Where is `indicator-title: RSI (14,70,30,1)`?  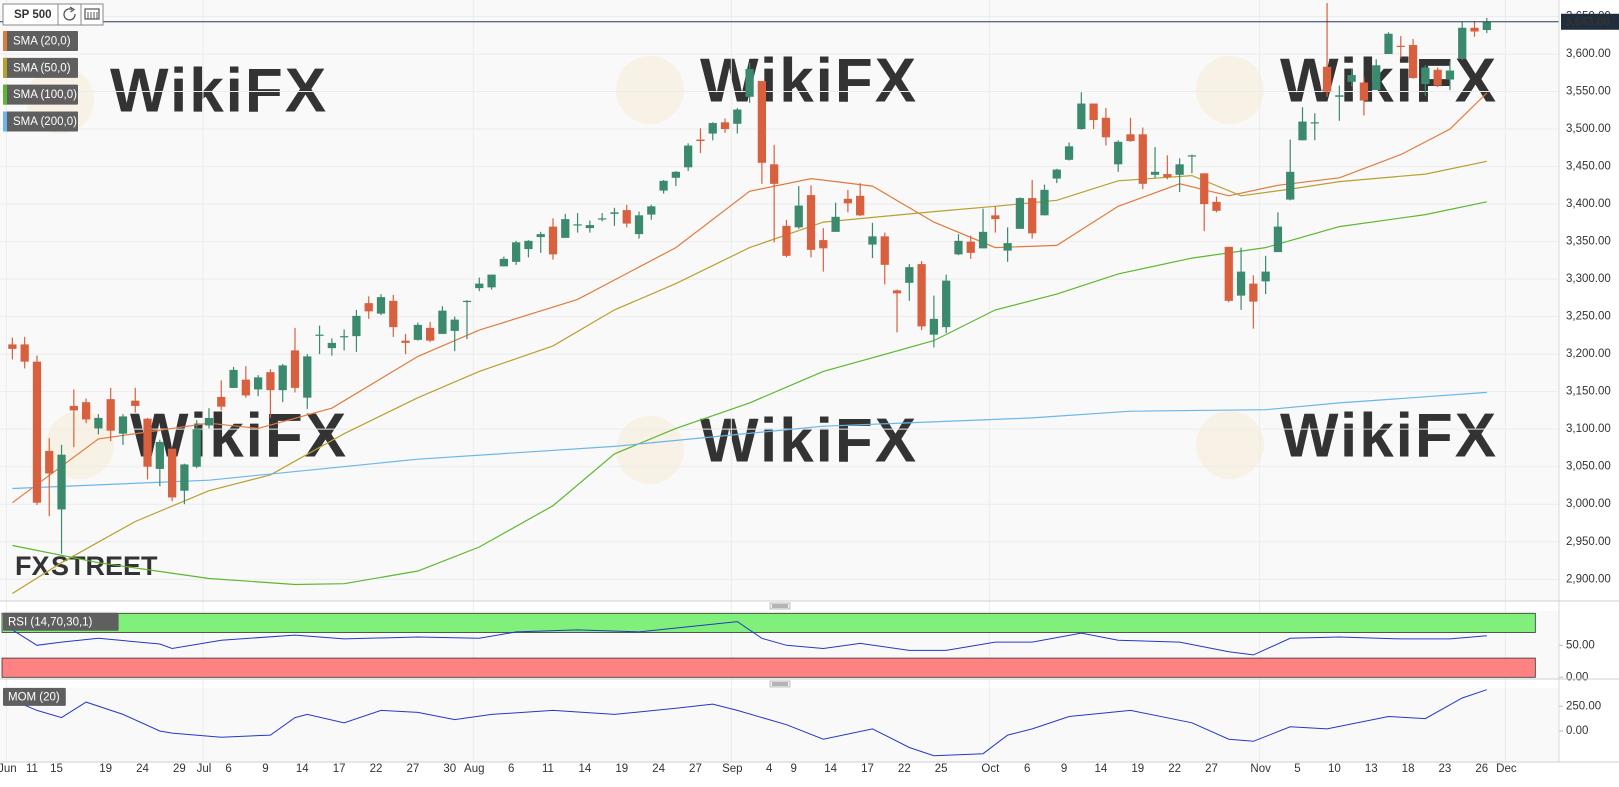 indicator-title: RSI (14,70,30,1) is located at coordinates (50, 622).